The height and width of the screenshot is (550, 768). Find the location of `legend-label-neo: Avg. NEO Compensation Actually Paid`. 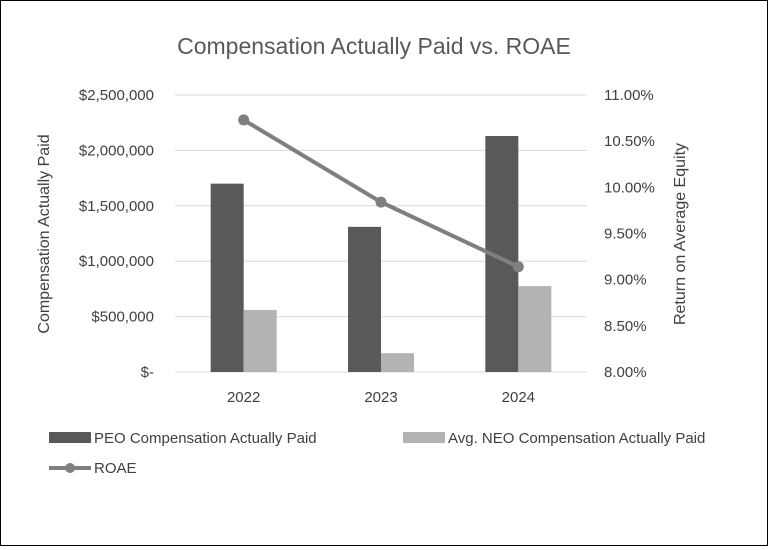

legend-label-neo: Avg. NEO Compensation Actually Paid is located at coordinates (576, 438).